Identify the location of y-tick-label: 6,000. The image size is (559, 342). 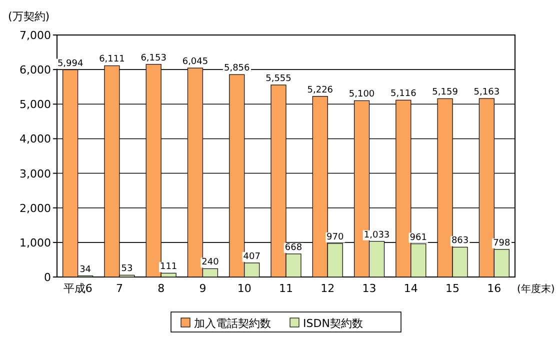
(35, 70).